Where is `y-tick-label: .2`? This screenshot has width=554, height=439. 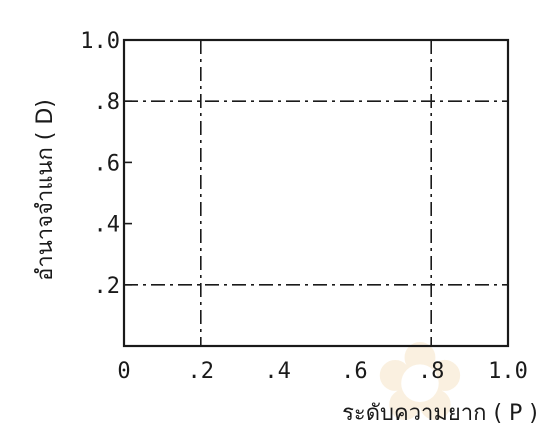 y-tick-label: .2 is located at coordinates (107, 286).